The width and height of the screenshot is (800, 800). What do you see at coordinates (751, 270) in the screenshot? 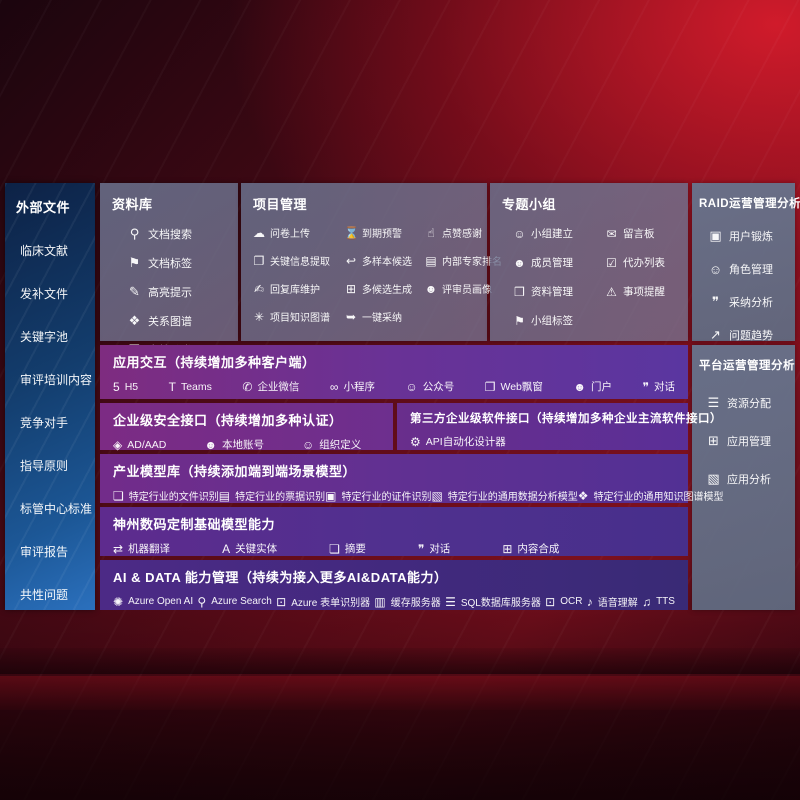
I see `item-label: 角色管理` at bounding box center [751, 270].